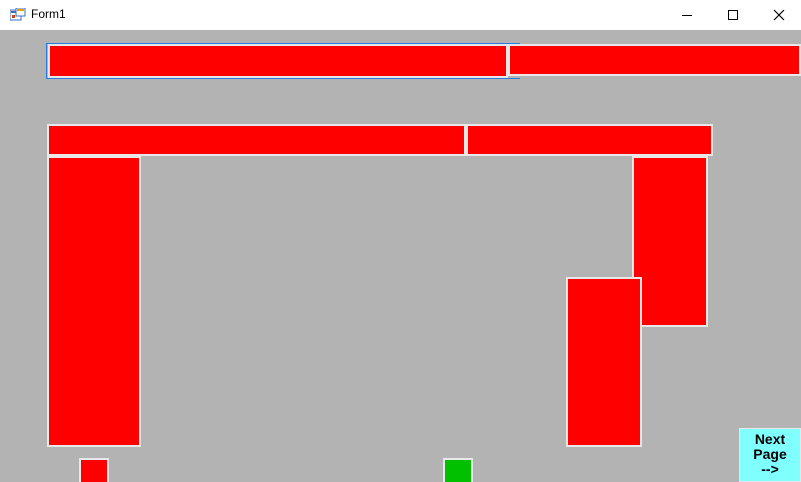 The width and height of the screenshot is (801, 482). I want to click on top-wall-left, so click(278, 61).